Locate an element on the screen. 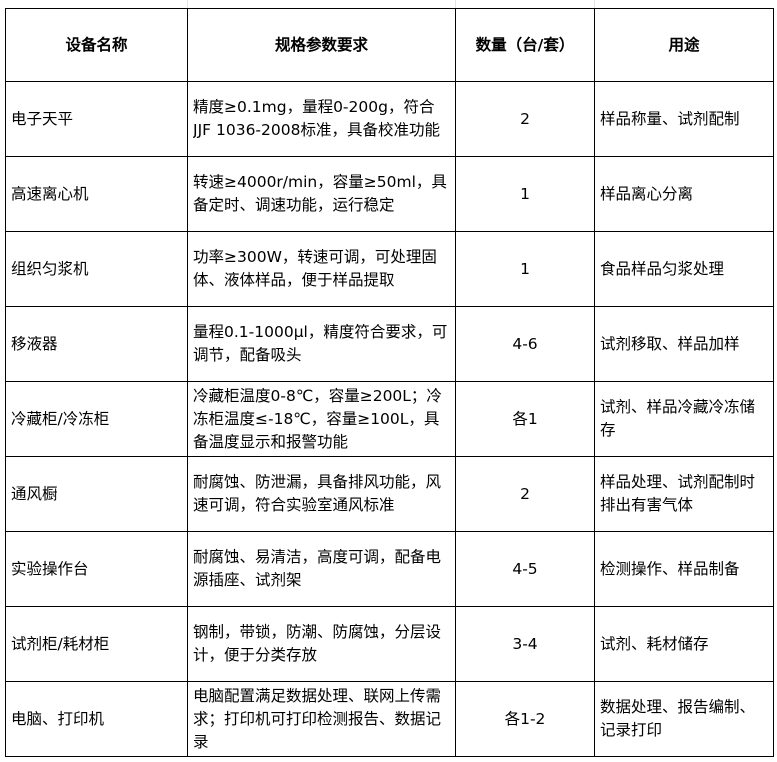 This screenshot has height=762, width=777. quantity-cell-text: 各1 is located at coordinates (525, 418).